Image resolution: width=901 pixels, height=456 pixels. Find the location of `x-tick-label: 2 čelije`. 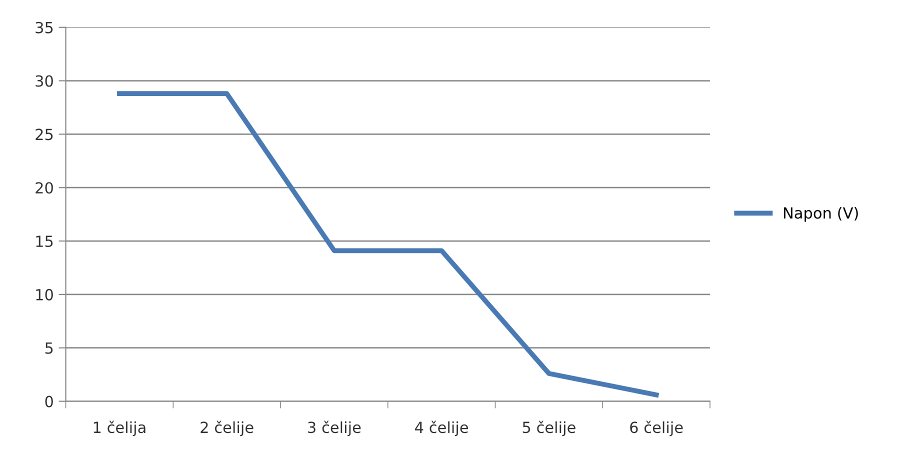

x-tick-label: 2 čelije is located at coordinates (227, 428).